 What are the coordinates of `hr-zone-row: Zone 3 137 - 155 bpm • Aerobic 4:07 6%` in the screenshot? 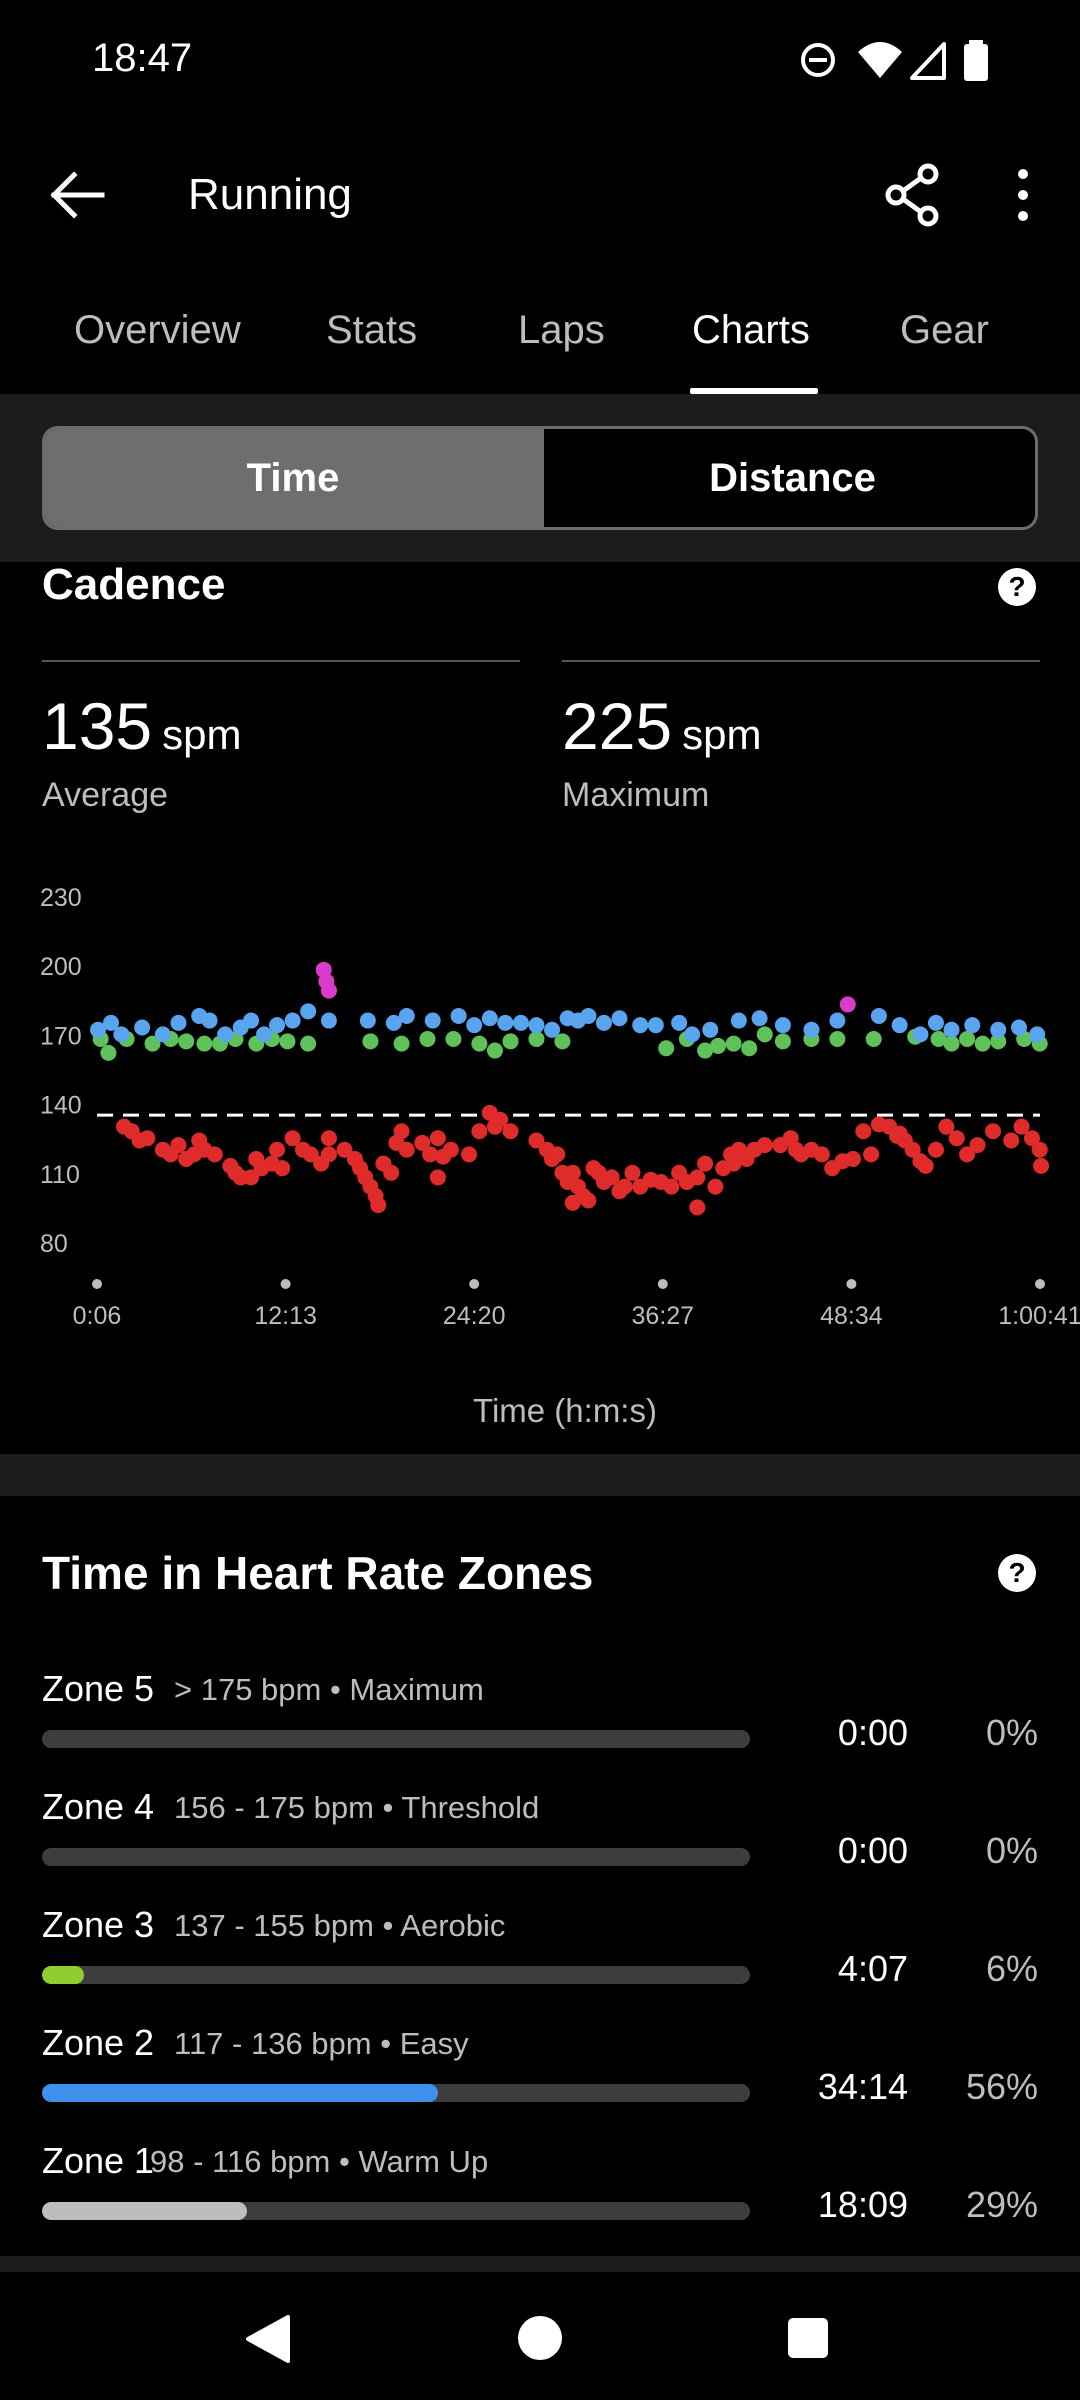 It's located at (540, 1963).